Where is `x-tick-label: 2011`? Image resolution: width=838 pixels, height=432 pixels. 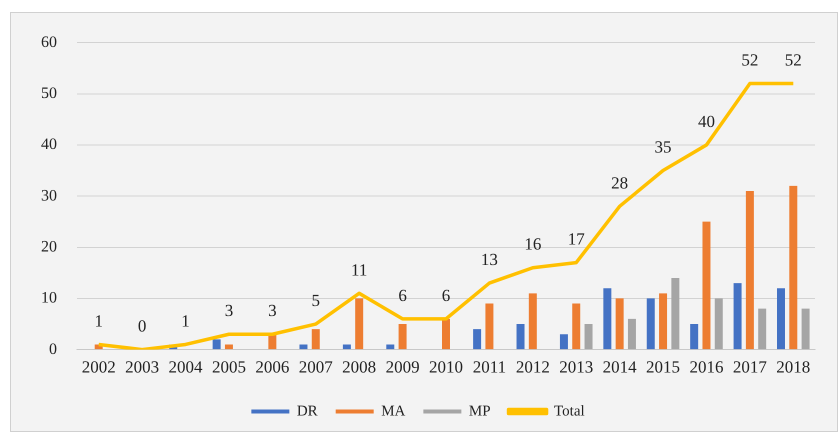 x-tick-label: 2011 is located at coordinates (489, 366).